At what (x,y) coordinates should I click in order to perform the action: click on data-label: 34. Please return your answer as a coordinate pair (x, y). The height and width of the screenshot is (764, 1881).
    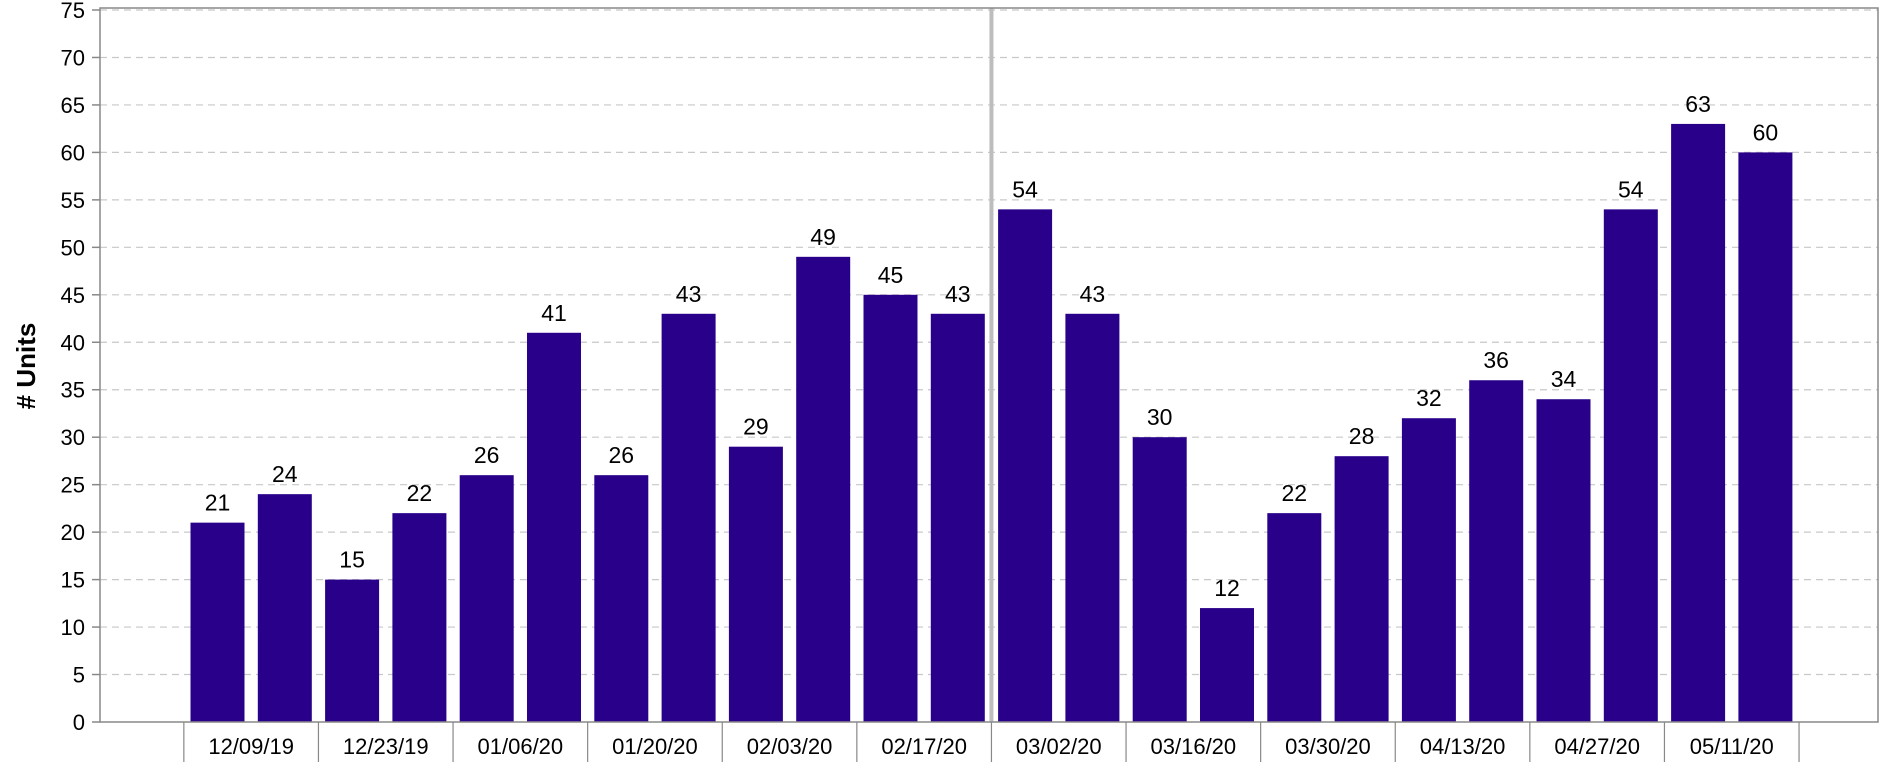
    Looking at the image, I should click on (1564, 379).